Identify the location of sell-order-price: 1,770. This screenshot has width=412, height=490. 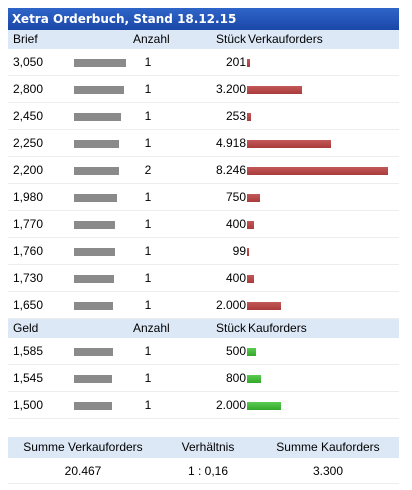
(28, 224).